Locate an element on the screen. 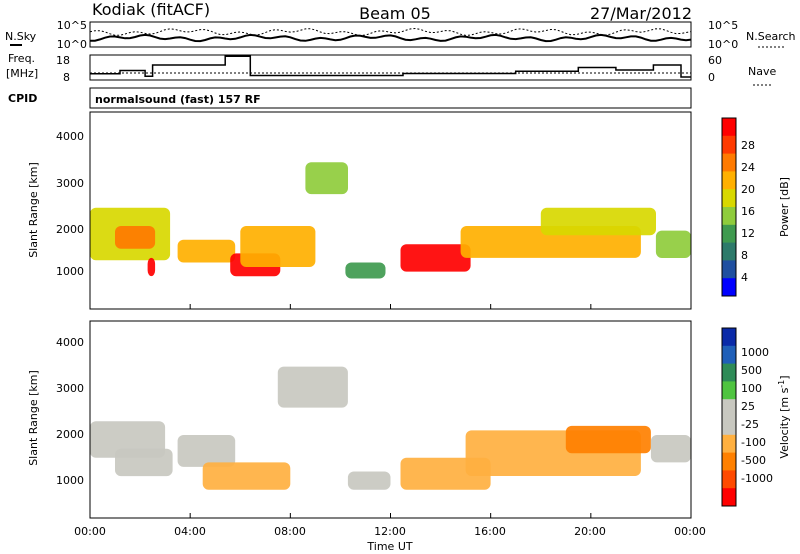  velocity-y-axis: 4000 3000 2000 1000 is located at coordinates (70, 411).